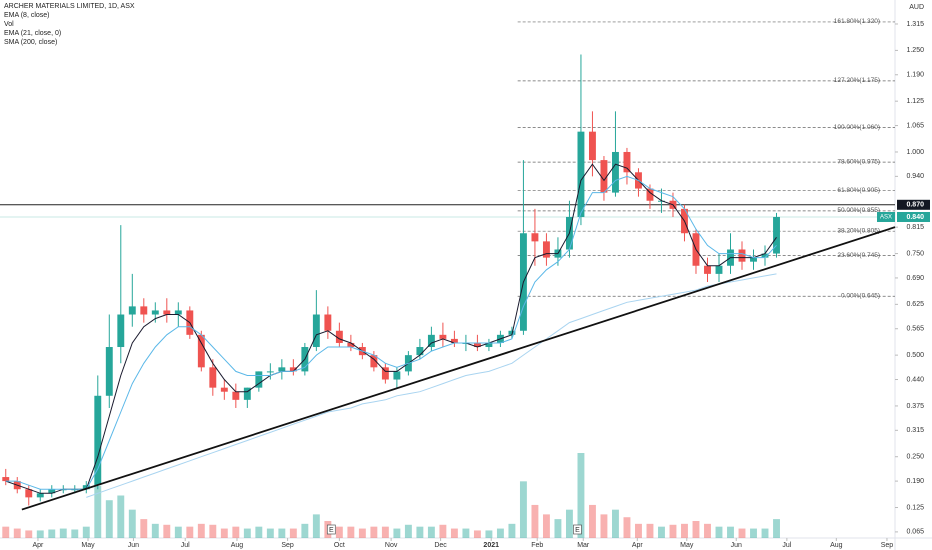  Describe the element at coordinates (915, 304) in the screenshot. I see `y-tick-label: 0.625` at that location.